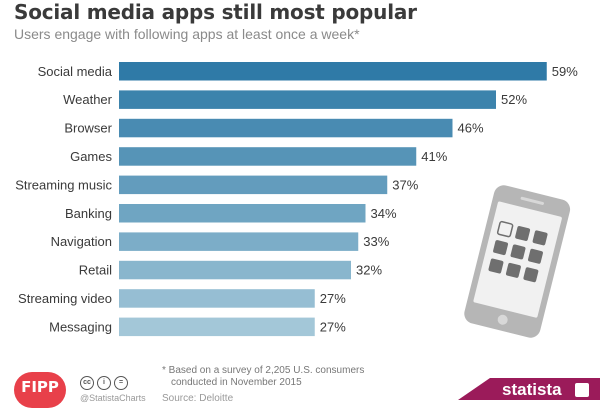 This screenshot has width=600, height=408. I want to click on value-label: 37%, so click(405, 184).